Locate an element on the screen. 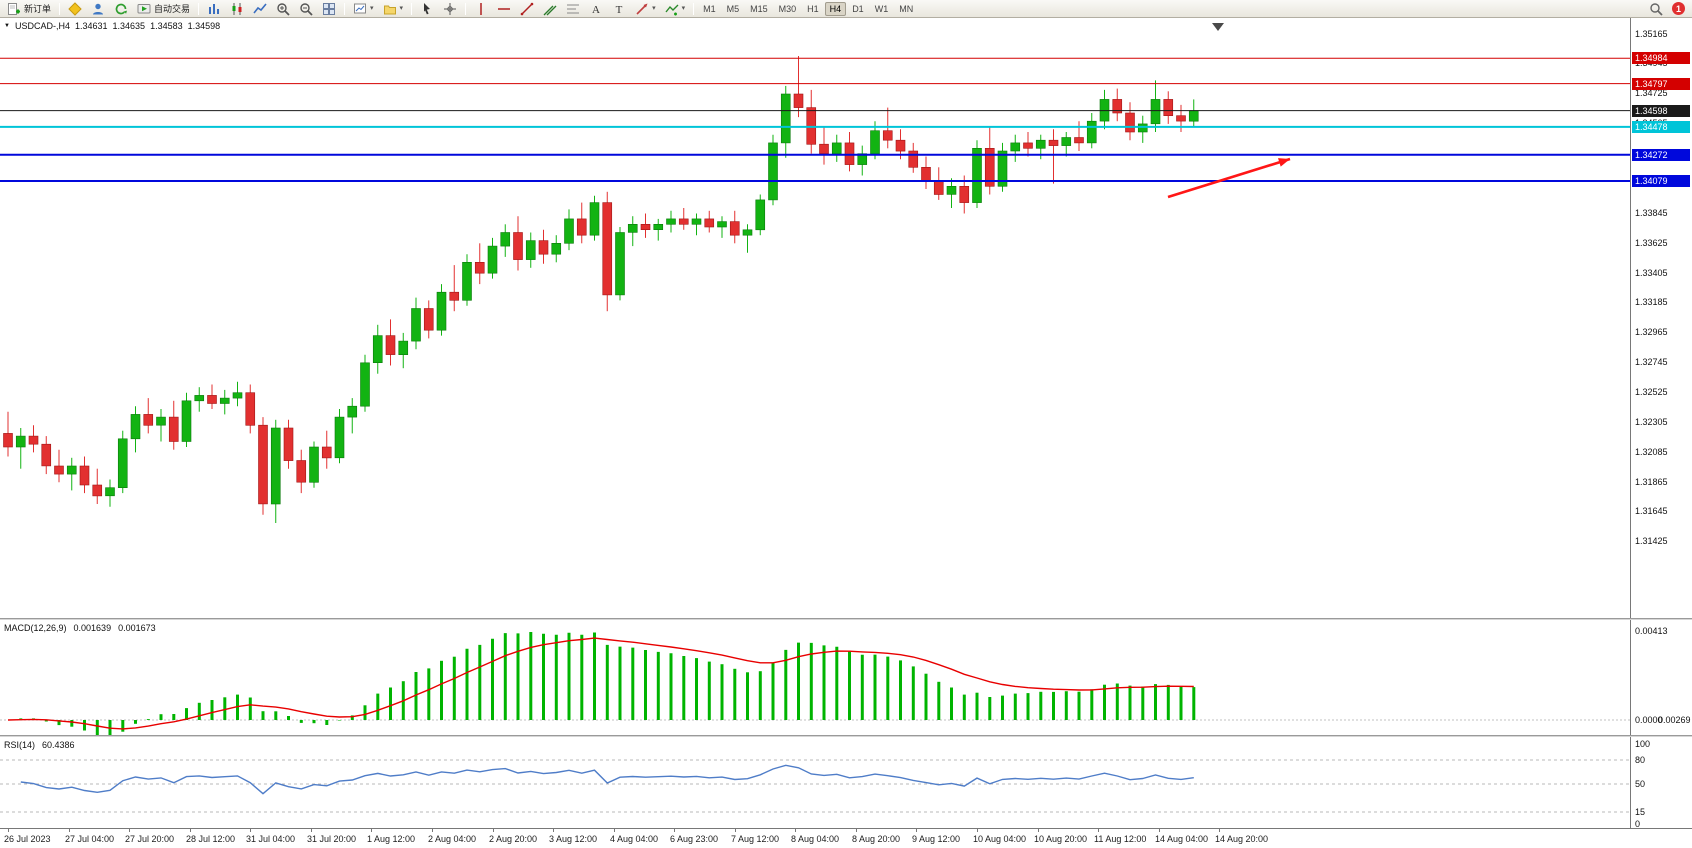 This screenshot has height=848, width=1692. metaeditor-button is located at coordinates (75, 9).